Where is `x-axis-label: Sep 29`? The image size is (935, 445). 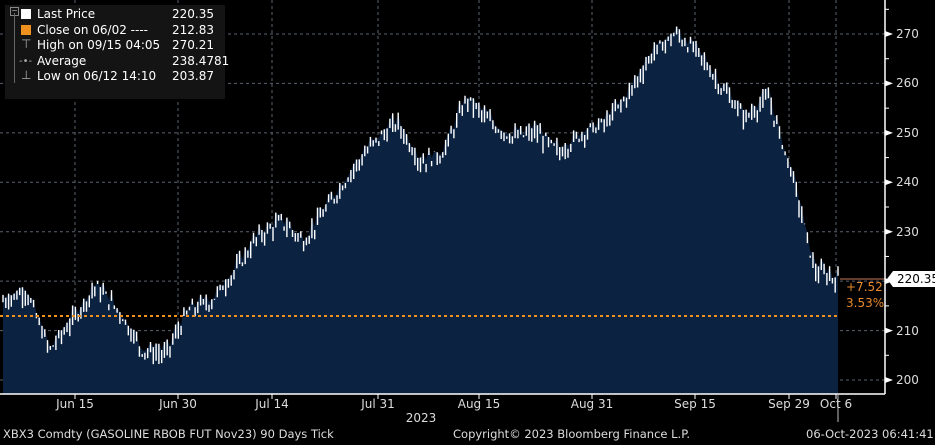
x-axis-label: Sep 29 is located at coordinates (789, 404).